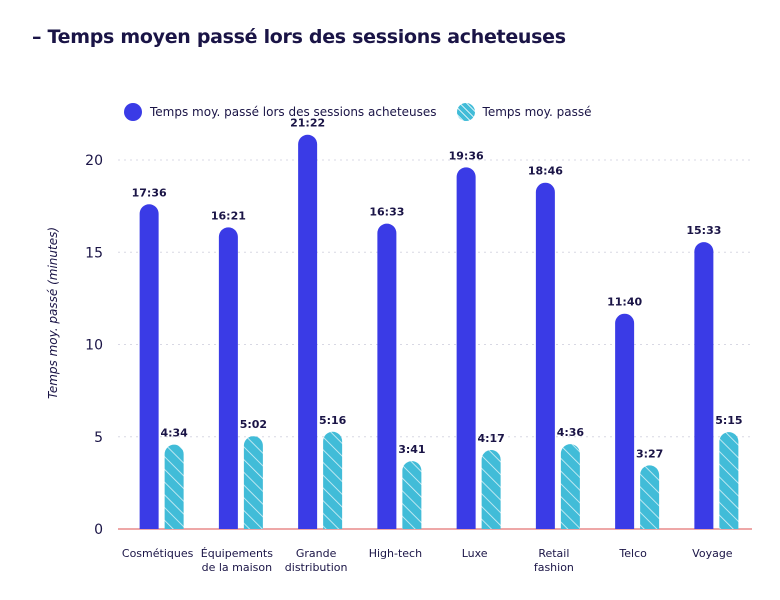  I want to click on x-tick-label: de la maison, so click(237, 567).